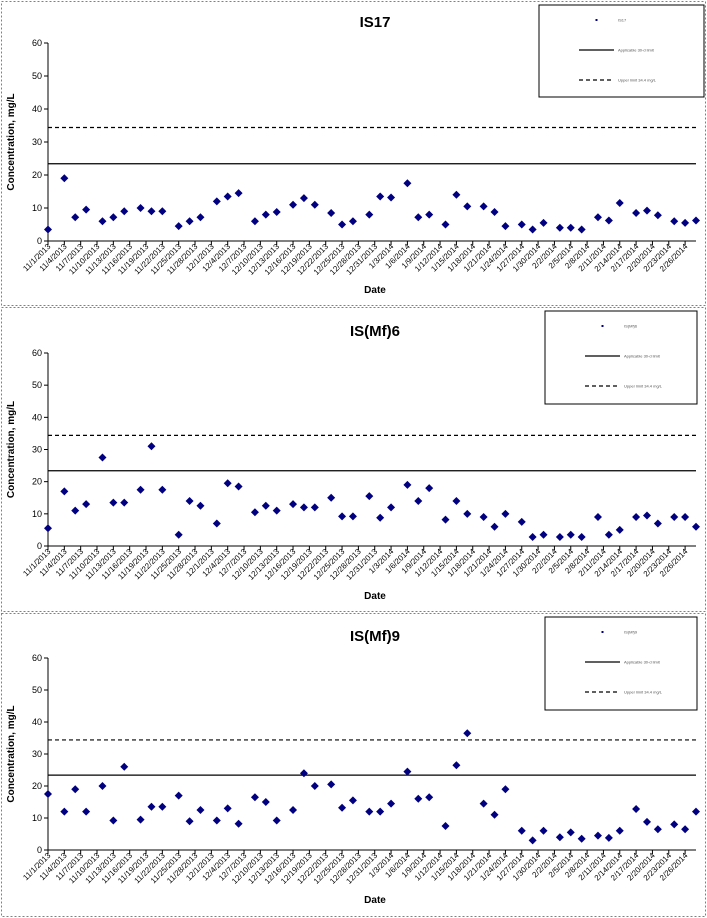 The height and width of the screenshot is (918, 707). What do you see at coordinates (37, 385) in the screenshot?
I see `y-tick-label: 50` at bounding box center [37, 385].